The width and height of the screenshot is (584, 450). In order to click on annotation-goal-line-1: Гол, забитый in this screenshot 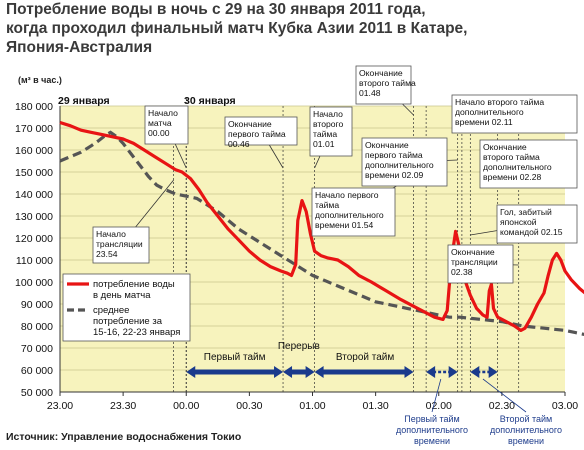, I will do `click(526, 212)`.